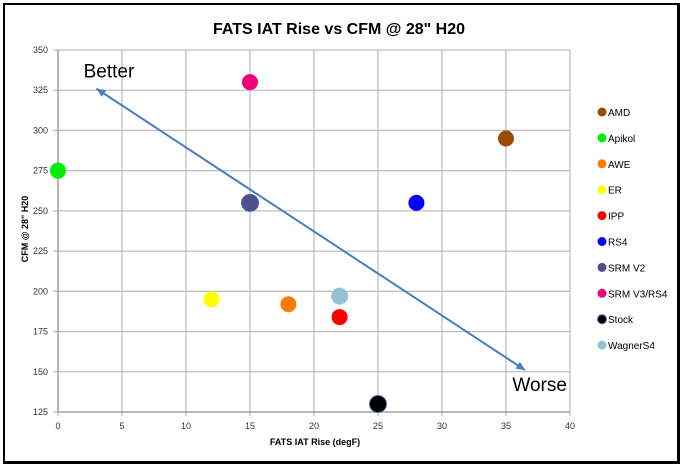  What do you see at coordinates (619, 113) in the screenshot?
I see `legend-label: AMD` at bounding box center [619, 113].